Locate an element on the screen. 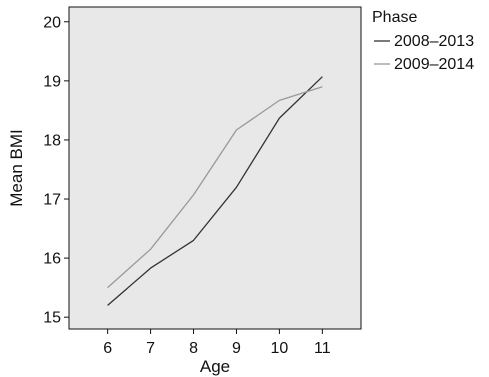  x-axis-title: Age is located at coordinates (215, 366).